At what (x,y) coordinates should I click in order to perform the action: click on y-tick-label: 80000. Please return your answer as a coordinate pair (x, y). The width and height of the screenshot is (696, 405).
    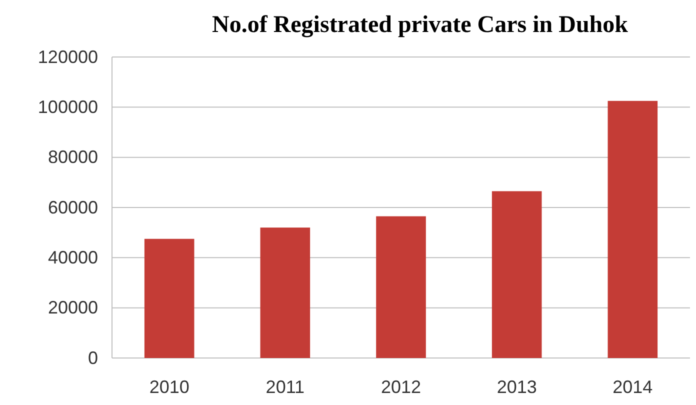
    Looking at the image, I should click on (73, 157).